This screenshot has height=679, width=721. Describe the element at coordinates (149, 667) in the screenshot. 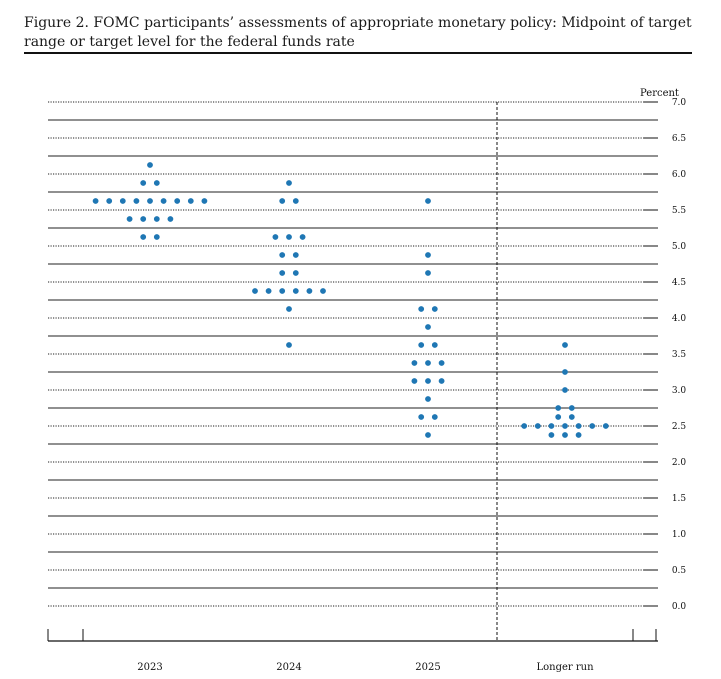

I see `x-category-label: 2023` at that location.